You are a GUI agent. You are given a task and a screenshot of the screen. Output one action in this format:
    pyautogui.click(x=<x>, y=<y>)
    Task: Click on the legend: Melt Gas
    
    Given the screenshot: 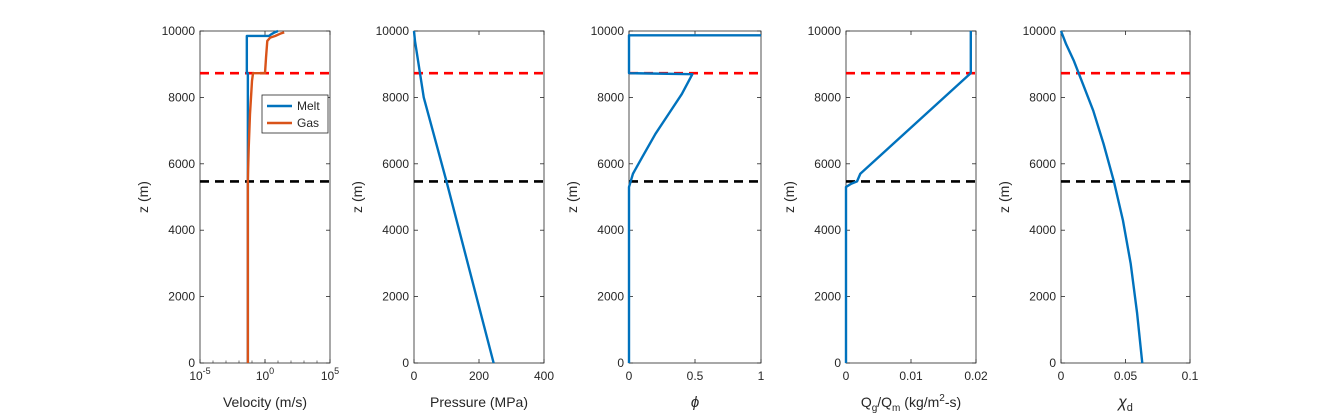 What is the action you would take?
    pyautogui.click(x=295, y=114)
    